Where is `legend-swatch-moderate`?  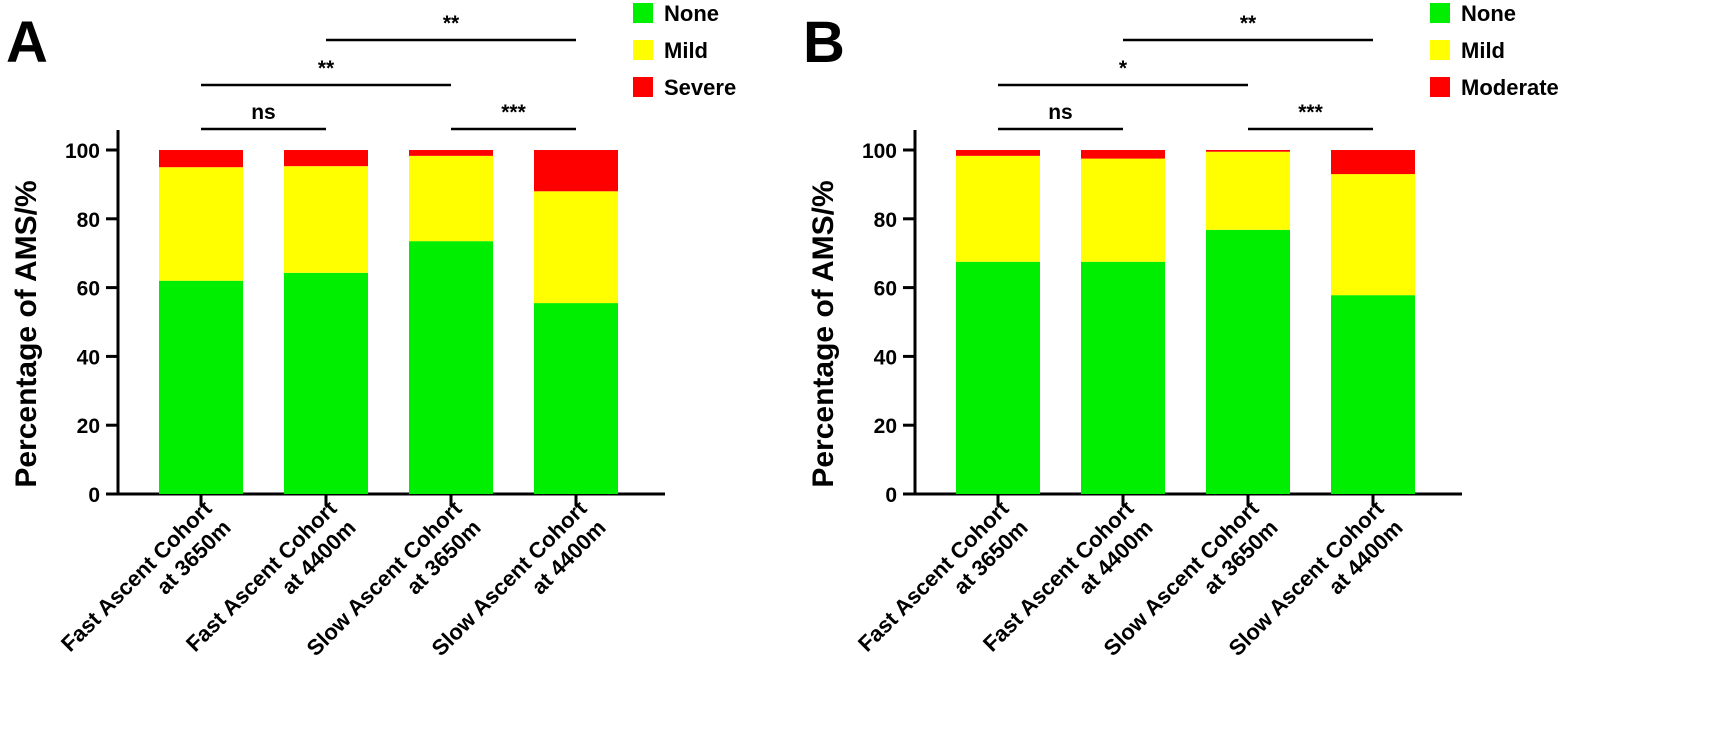 legend-swatch-moderate is located at coordinates (1440, 87).